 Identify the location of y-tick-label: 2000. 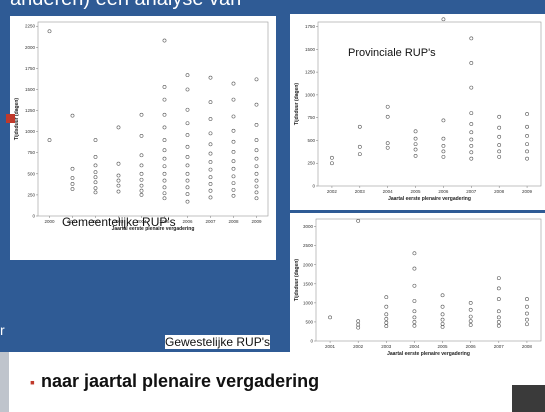
(30, 47).